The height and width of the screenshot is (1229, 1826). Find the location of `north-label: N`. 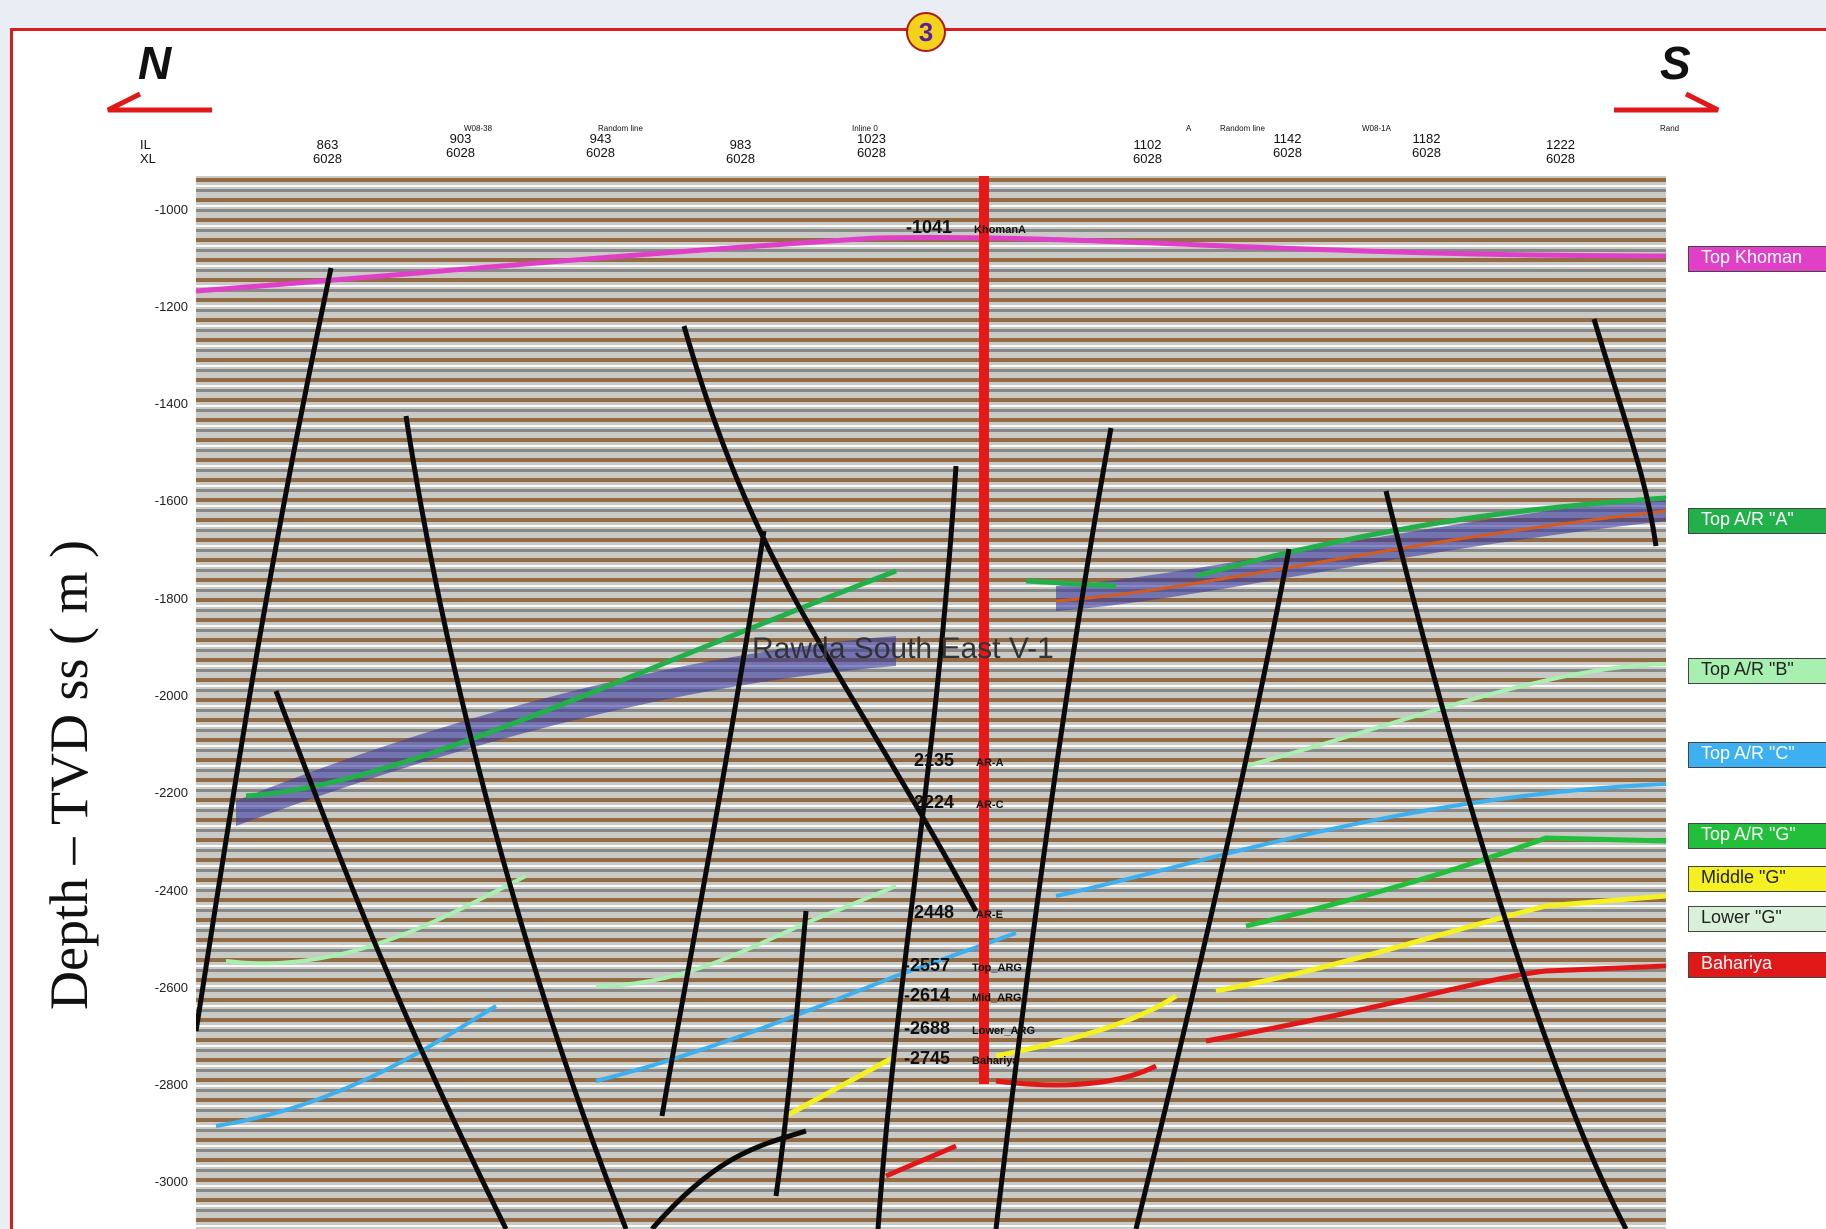

north-label: N is located at coordinates (155, 63).